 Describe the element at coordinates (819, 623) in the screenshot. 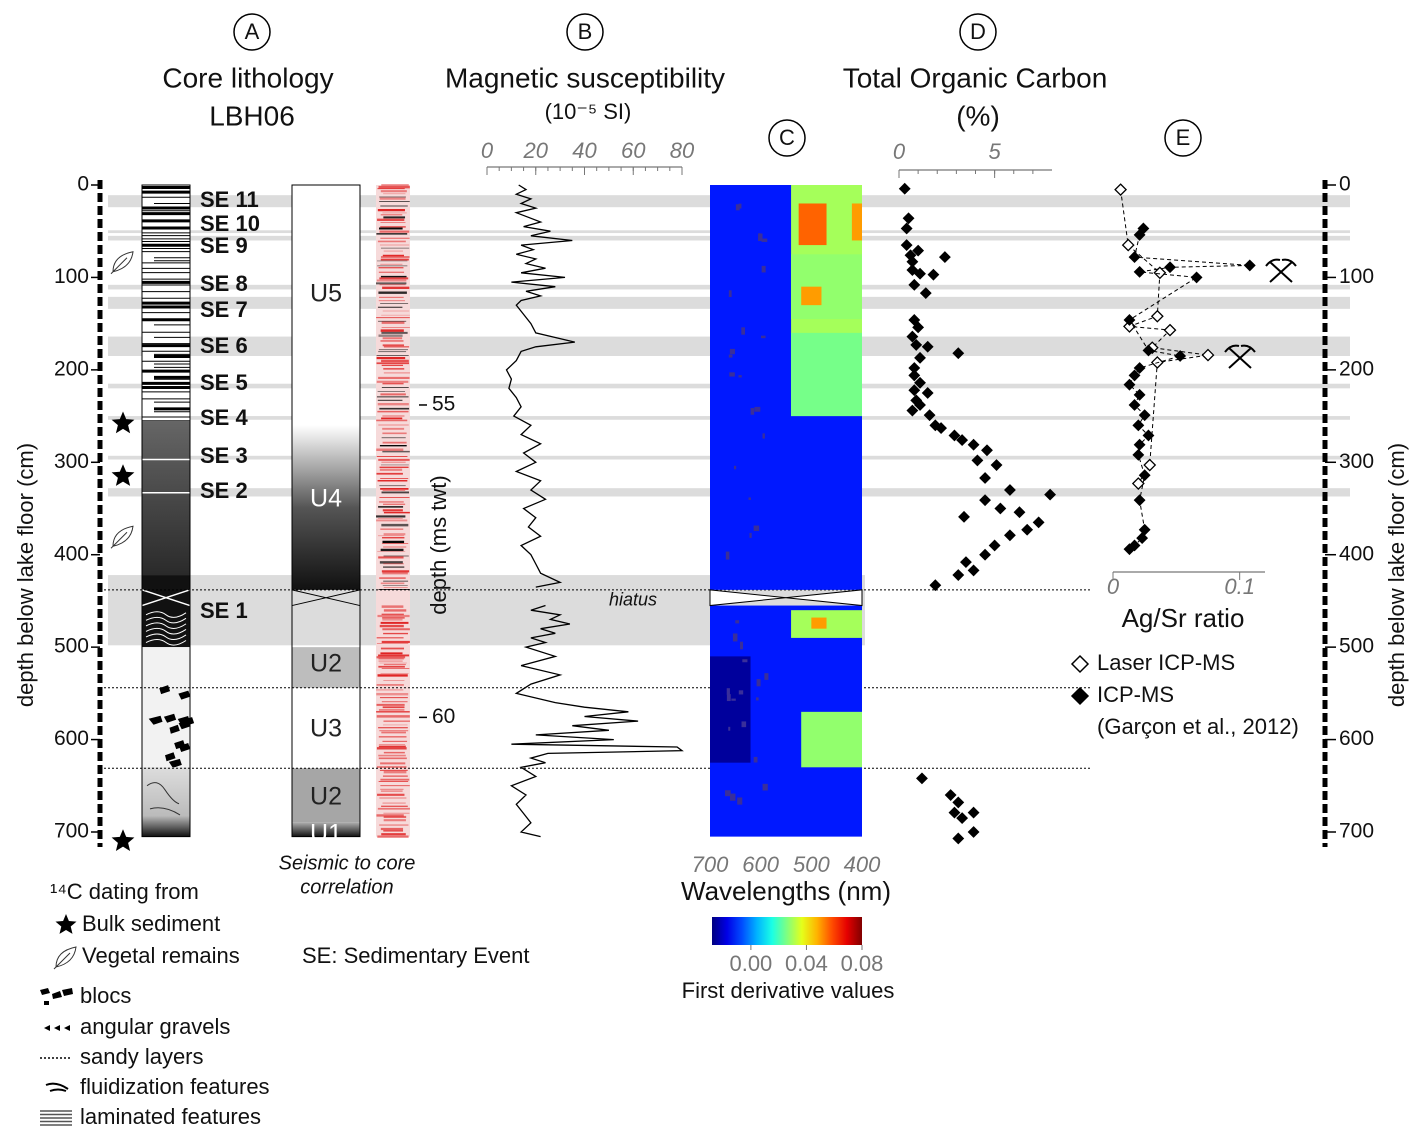

I see `heat-cell` at that location.